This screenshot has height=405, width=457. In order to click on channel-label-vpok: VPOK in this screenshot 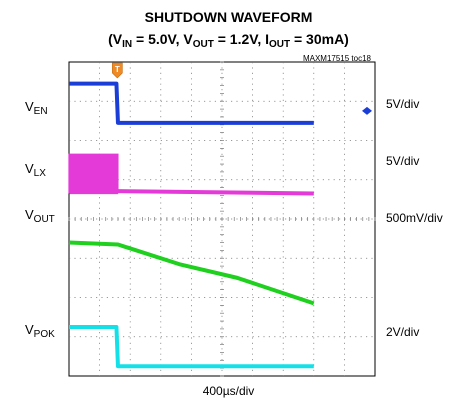, I will do `click(40, 331)`.